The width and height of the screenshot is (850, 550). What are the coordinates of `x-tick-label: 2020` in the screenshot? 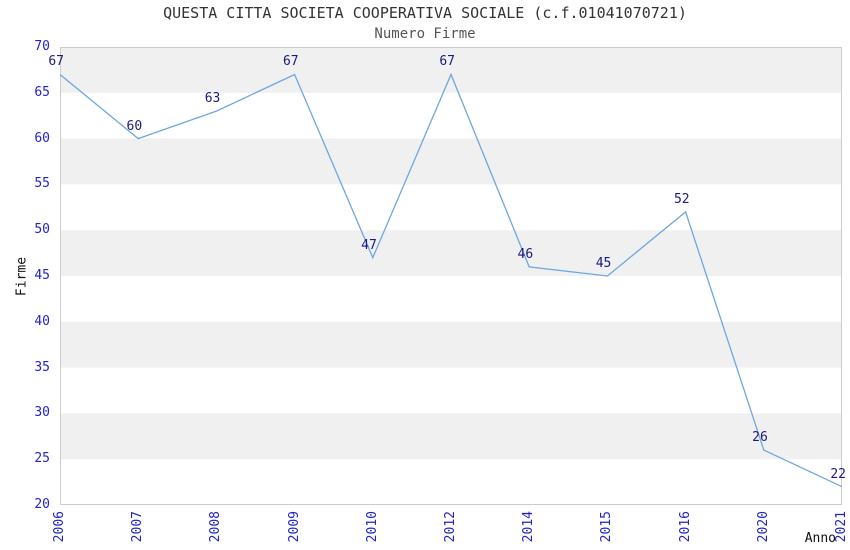 It's located at (763, 527).